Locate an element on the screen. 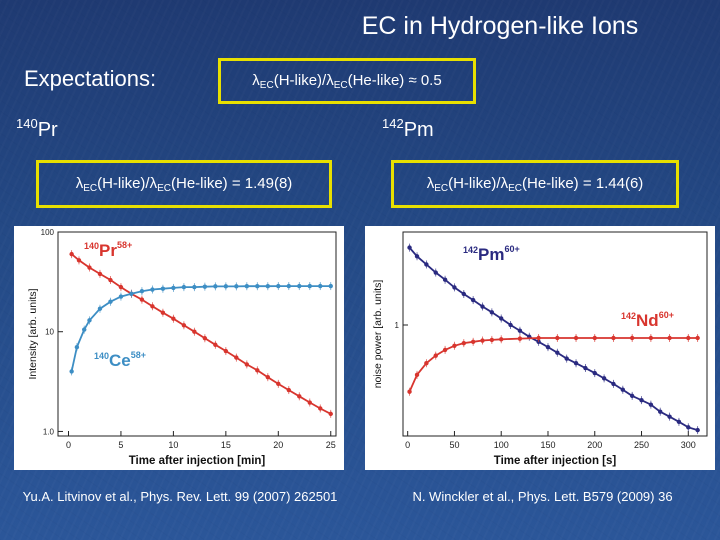  y-axis-label: Intensity [arb. units] is located at coordinates (33, 333).